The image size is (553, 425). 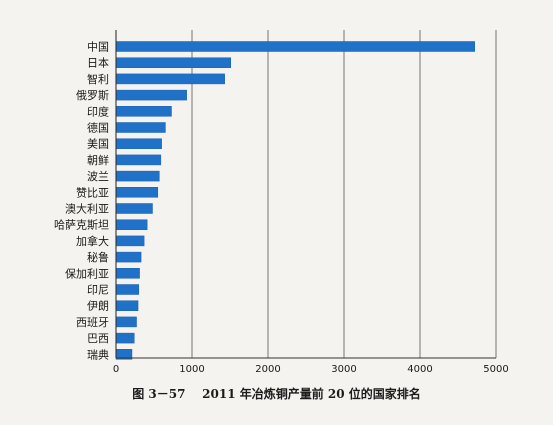 I want to click on figure-caption: 图 3－57 2011 年冶炼铜产量前 20 位的国家排名, so click(x=276, y=393).